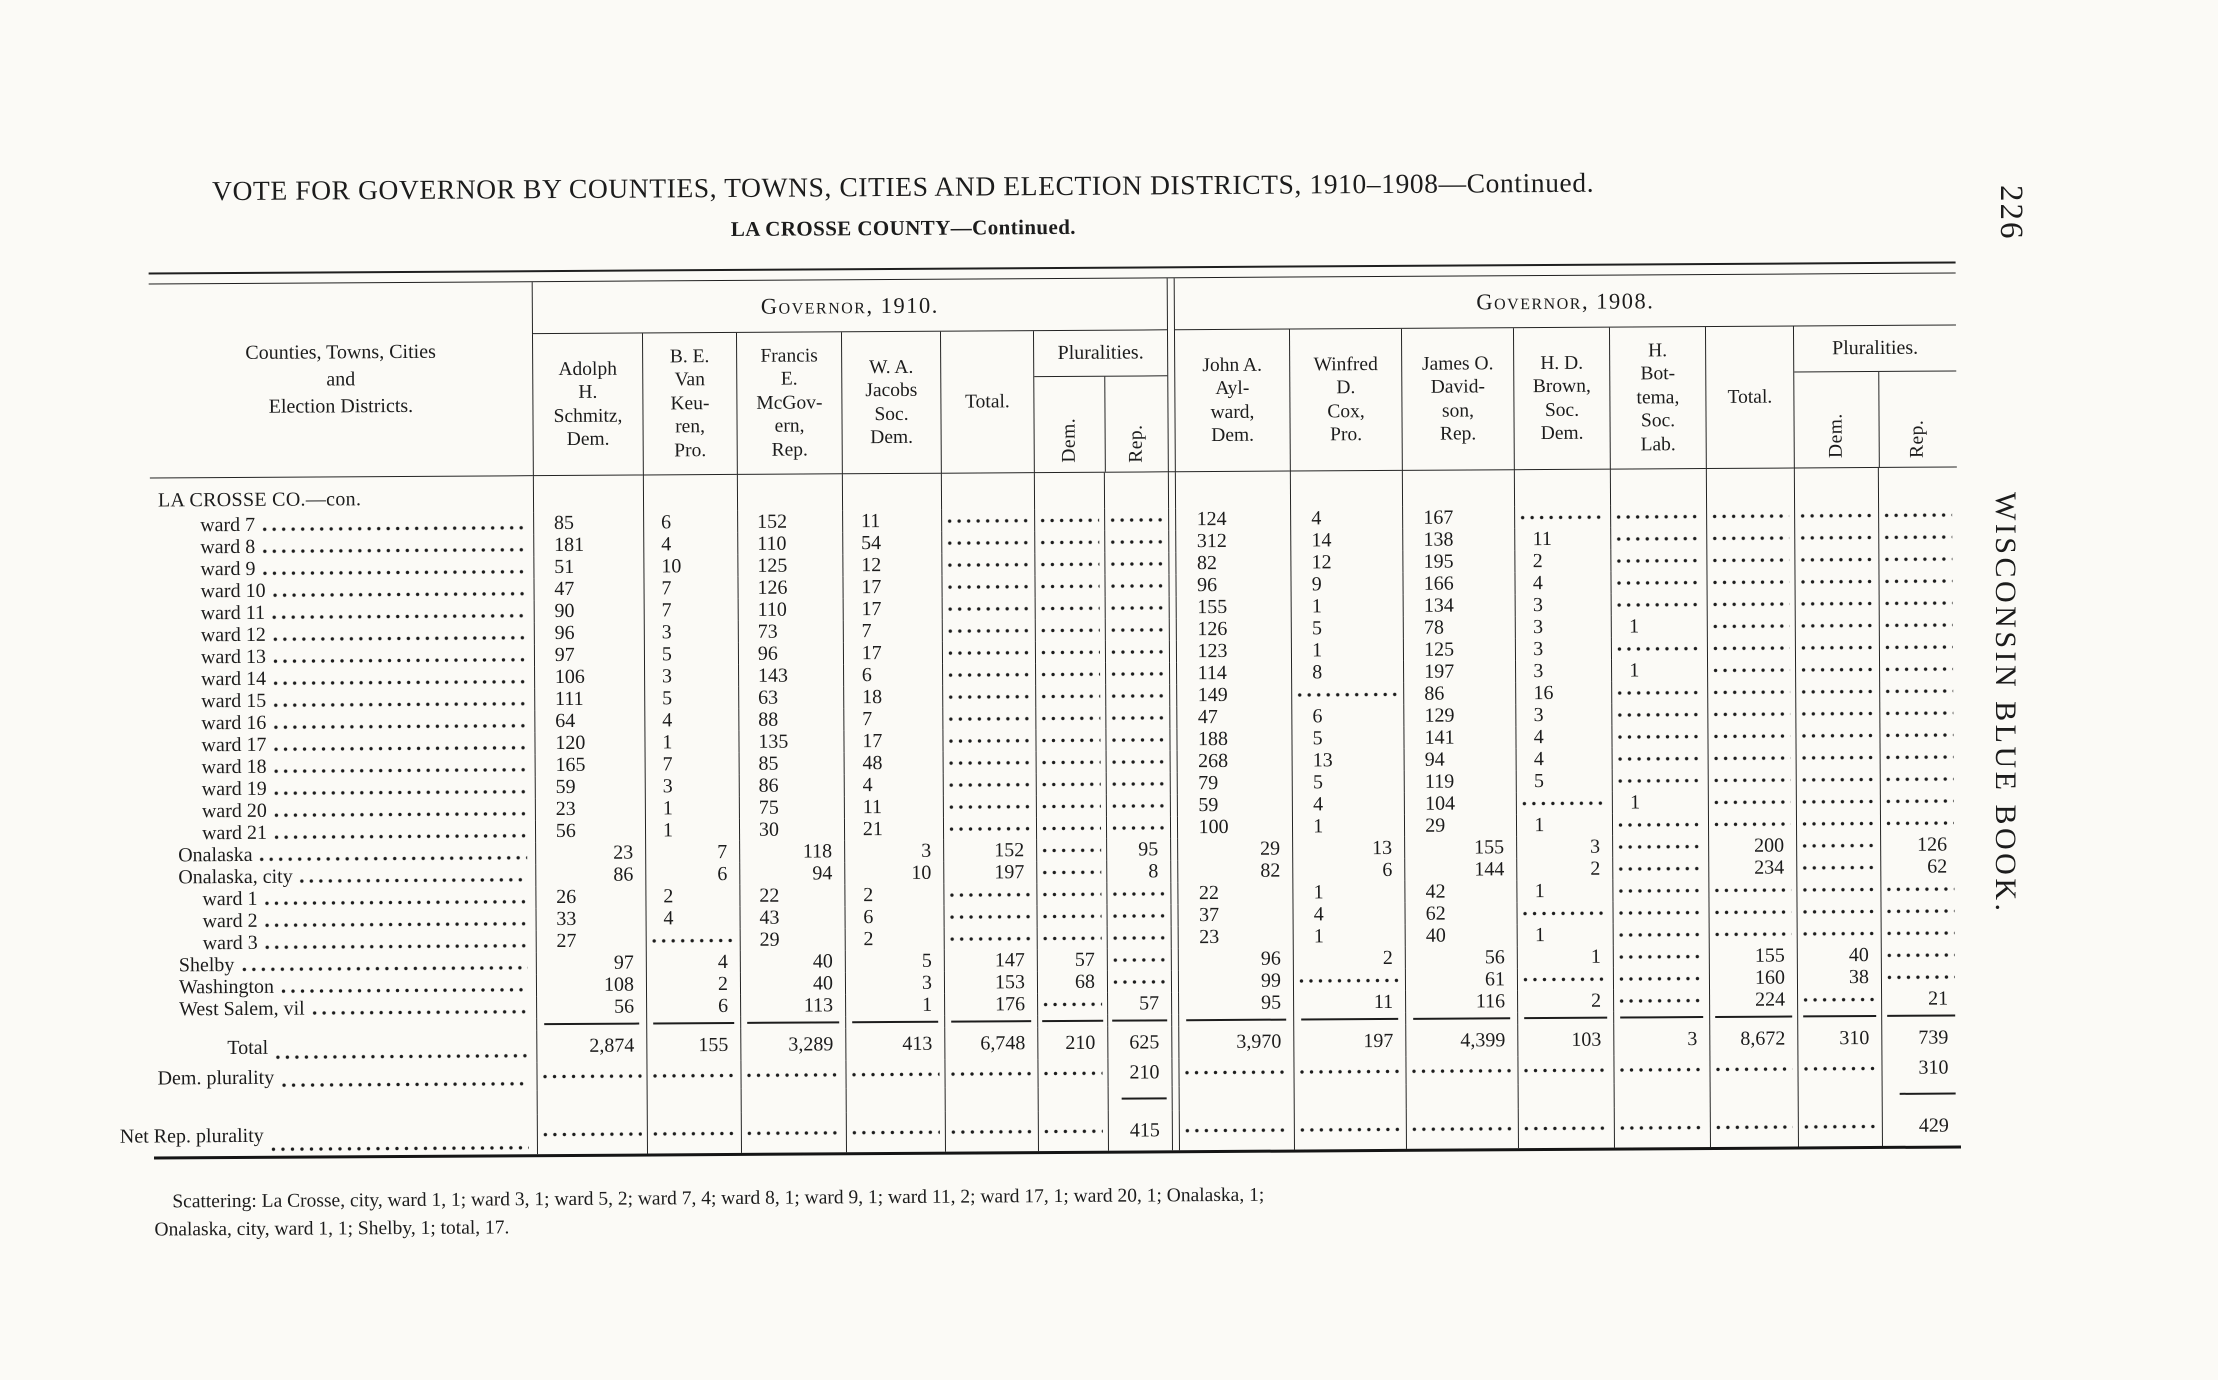 The width and height of the screenshot is (2218, 1380). I want to click on vote-cell: 27, so click(590, 941).